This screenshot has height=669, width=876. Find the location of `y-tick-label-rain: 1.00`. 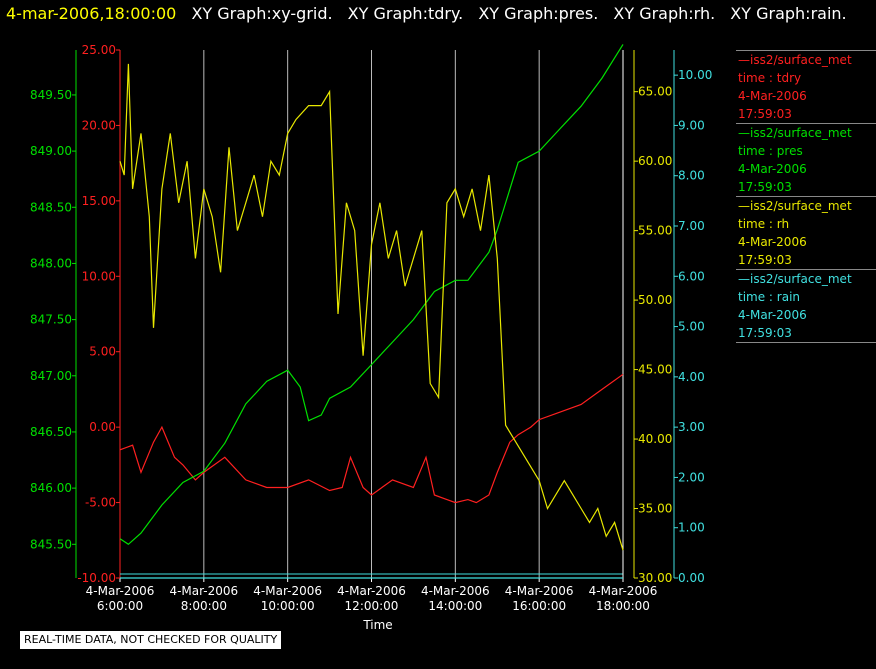

y-tick-label-rain: 1.00 is located at coordinates (691, 528).